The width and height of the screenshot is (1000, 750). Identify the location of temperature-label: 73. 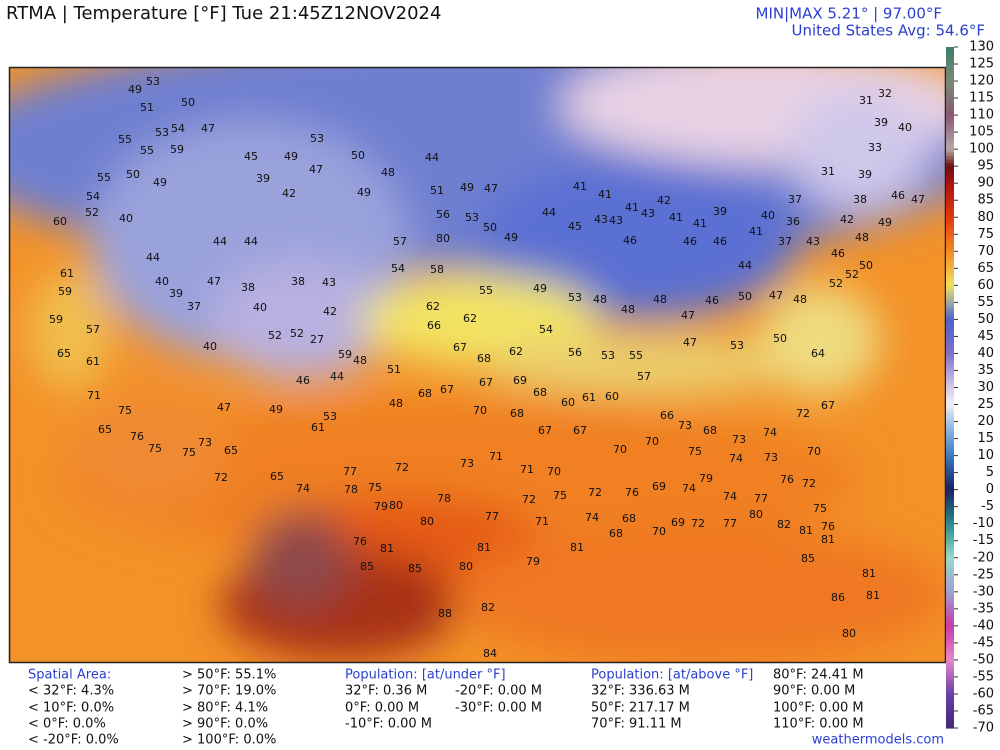
(467, 463).